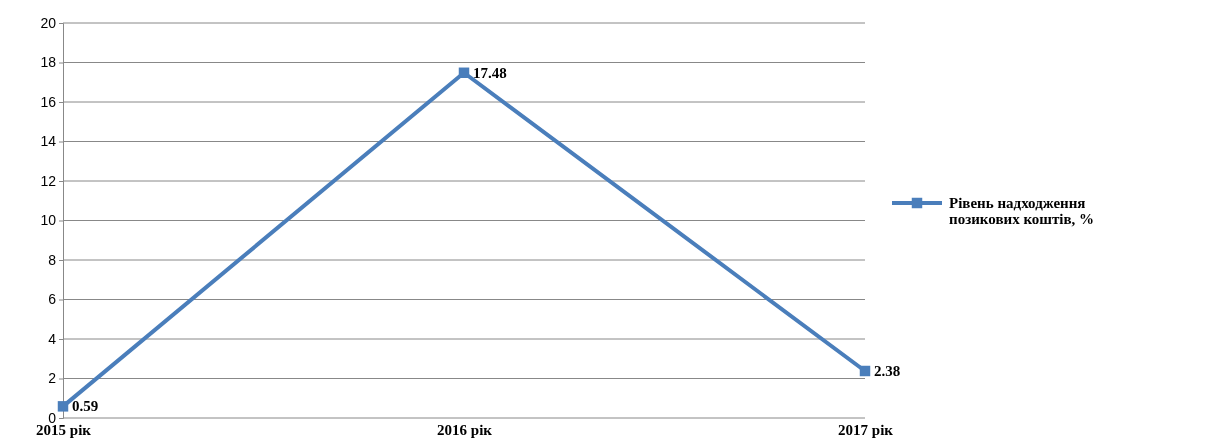 The image size is (1209, 443). I want to click on legend-label: Рівень надходження позикових коштів, %, so click(1022, 211).